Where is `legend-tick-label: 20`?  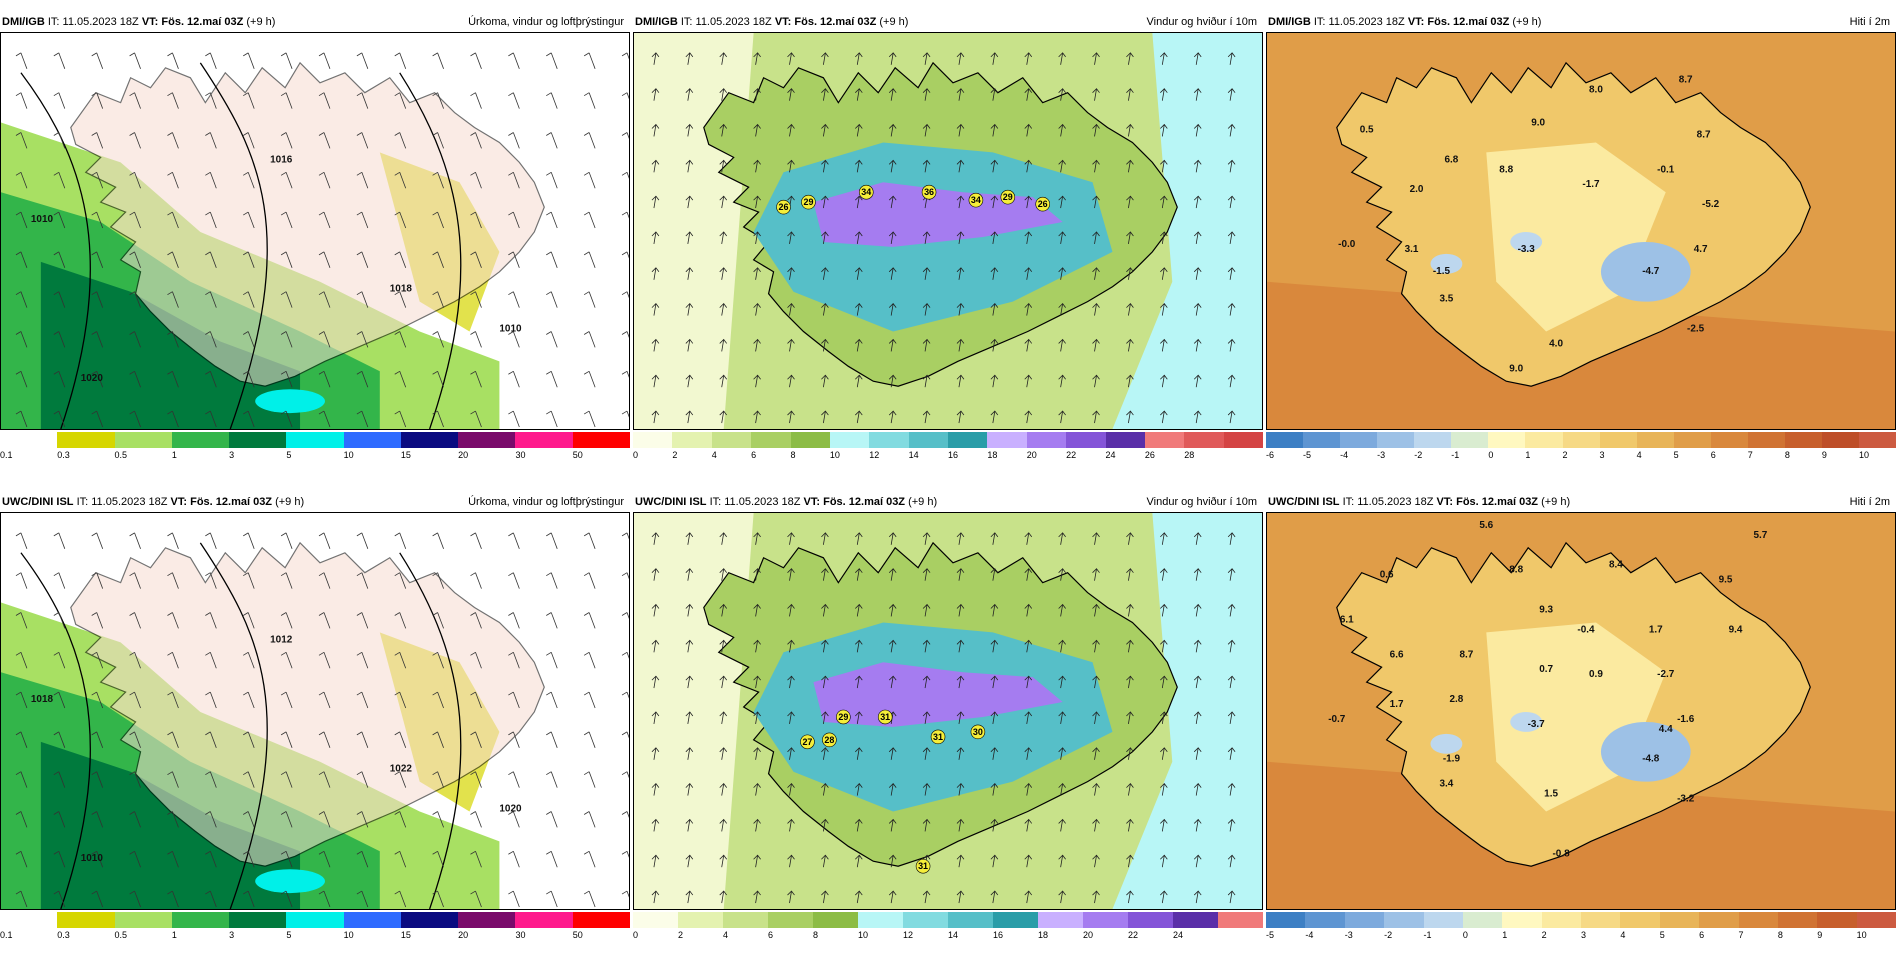
legend-tick-label: 20 is located at coordinates (1031, 455).